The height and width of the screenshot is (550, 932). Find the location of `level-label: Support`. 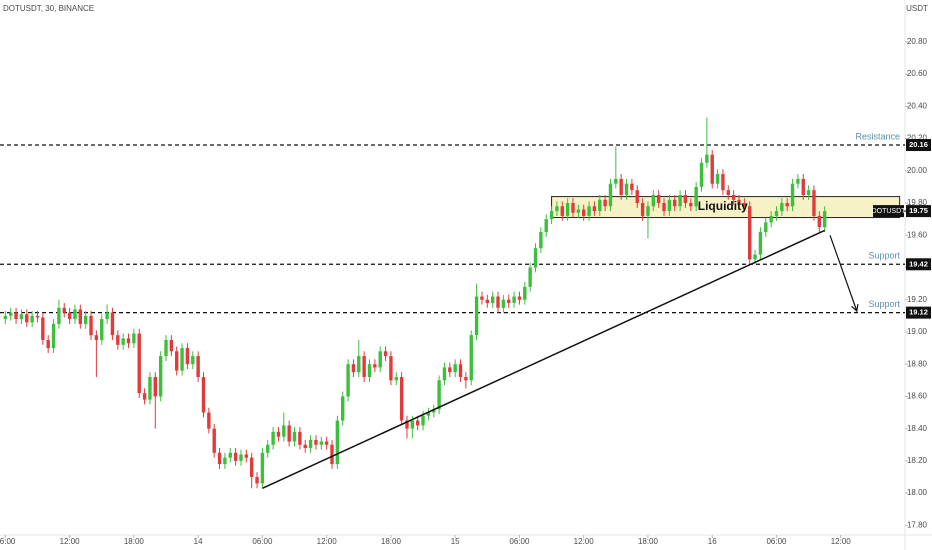

level-label: Support is located at coordinates (884, 256).